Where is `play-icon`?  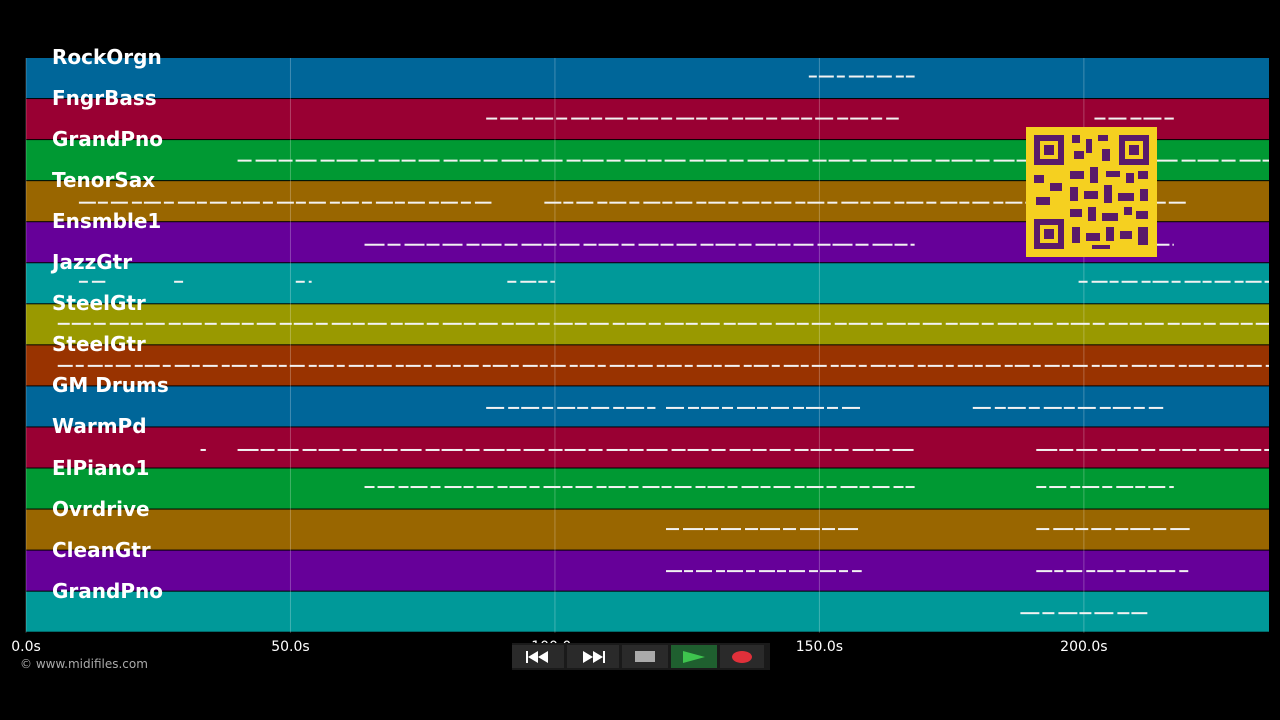 play-icon is located at coordinates (694, 656).